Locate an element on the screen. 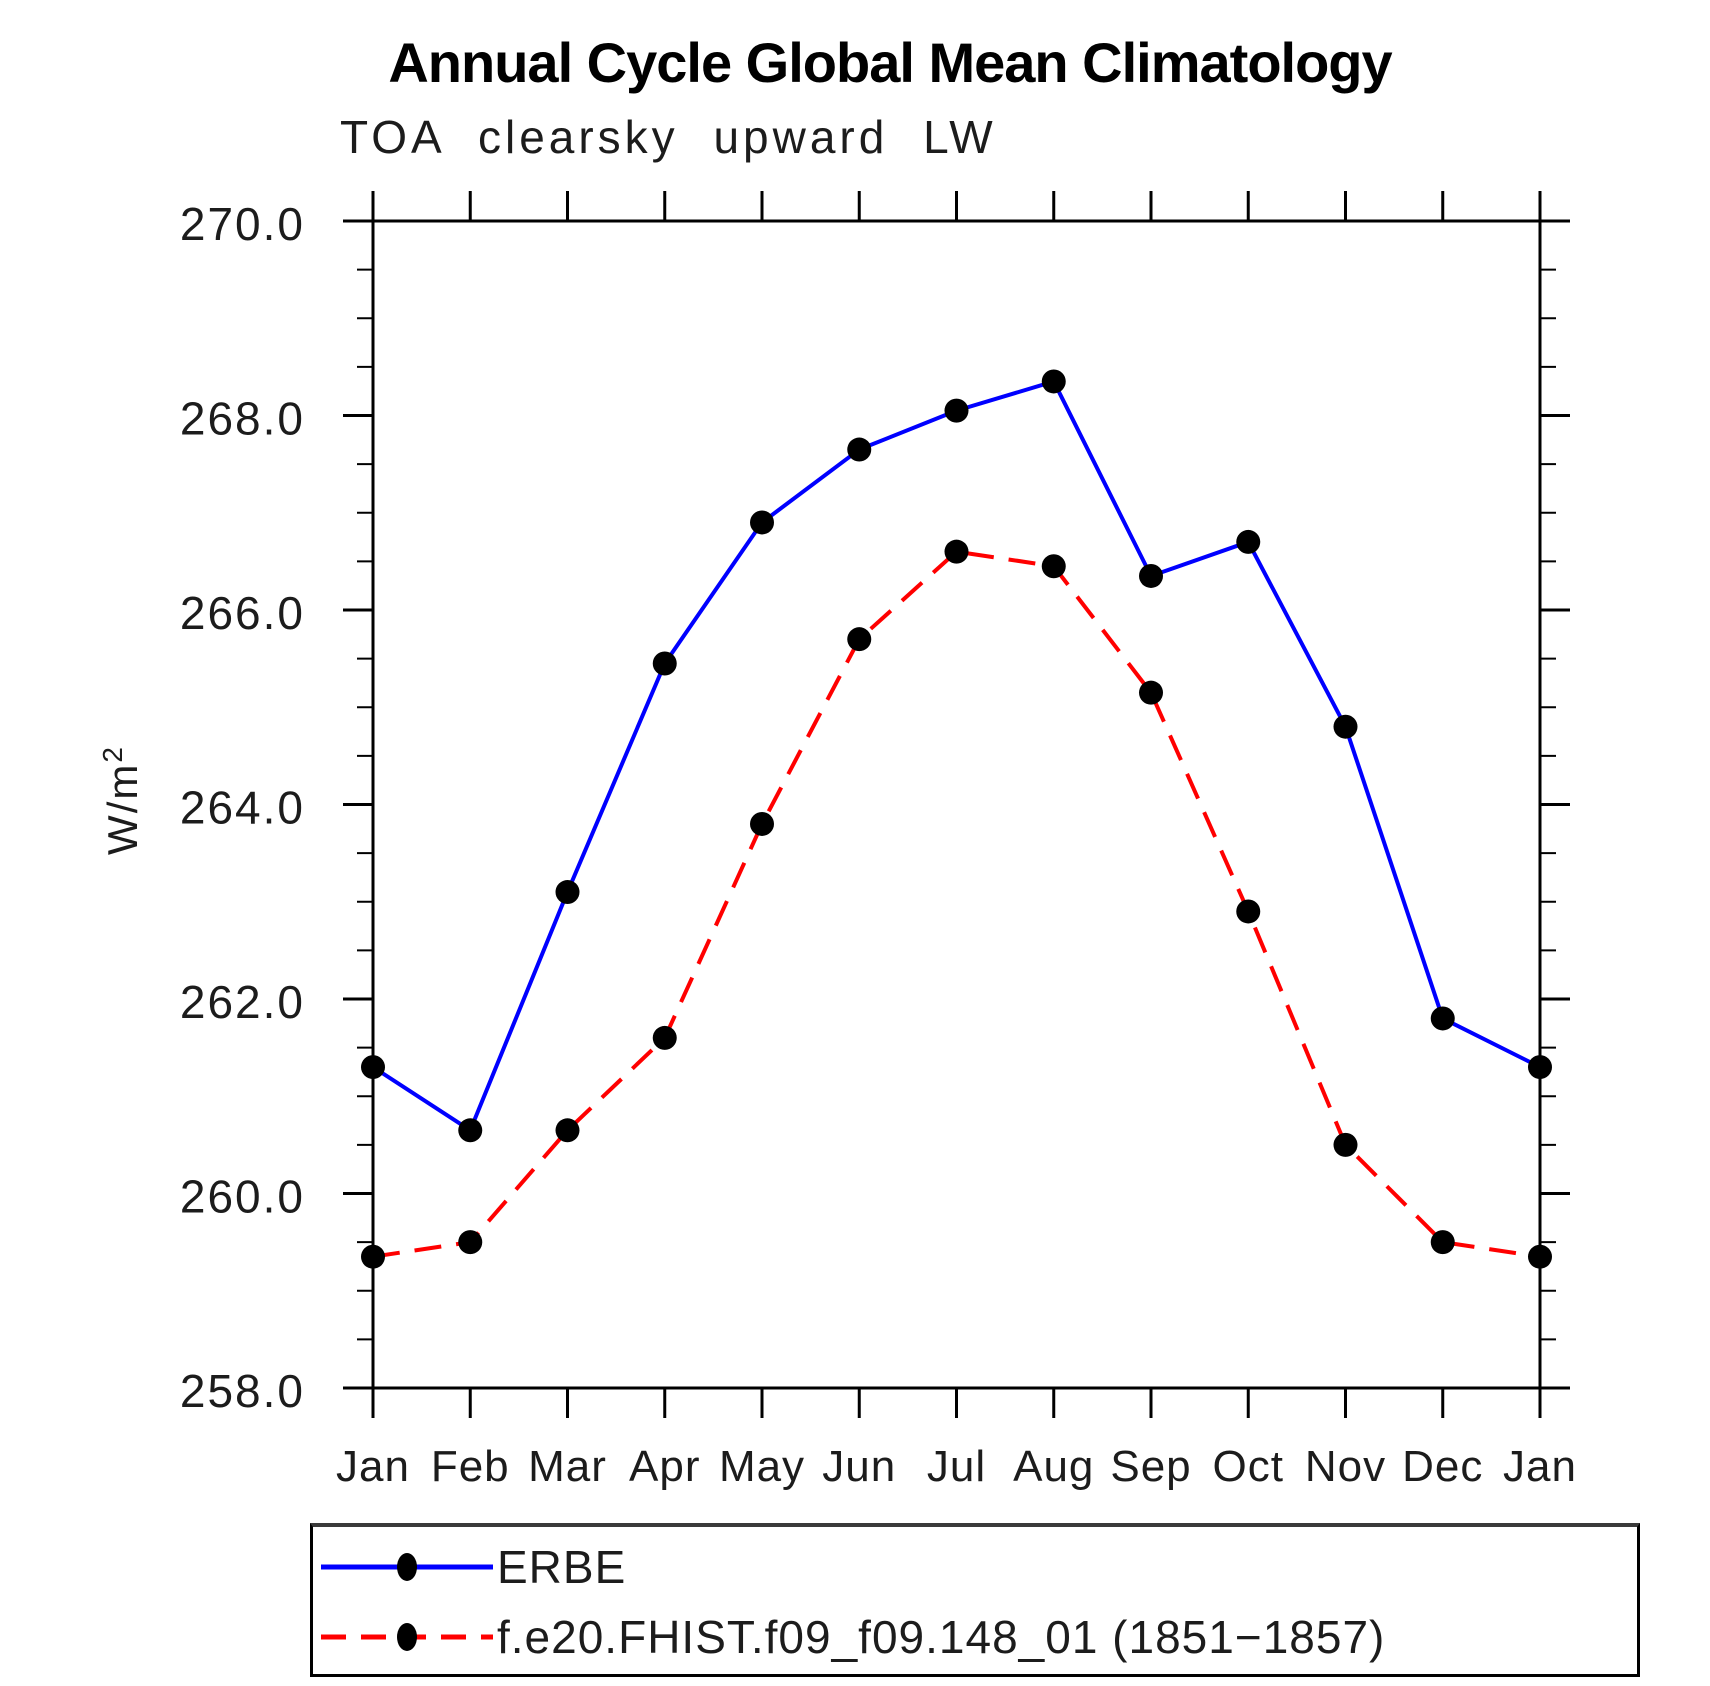  y-tick-label: 266.0 is located at coordinates (242, 613).